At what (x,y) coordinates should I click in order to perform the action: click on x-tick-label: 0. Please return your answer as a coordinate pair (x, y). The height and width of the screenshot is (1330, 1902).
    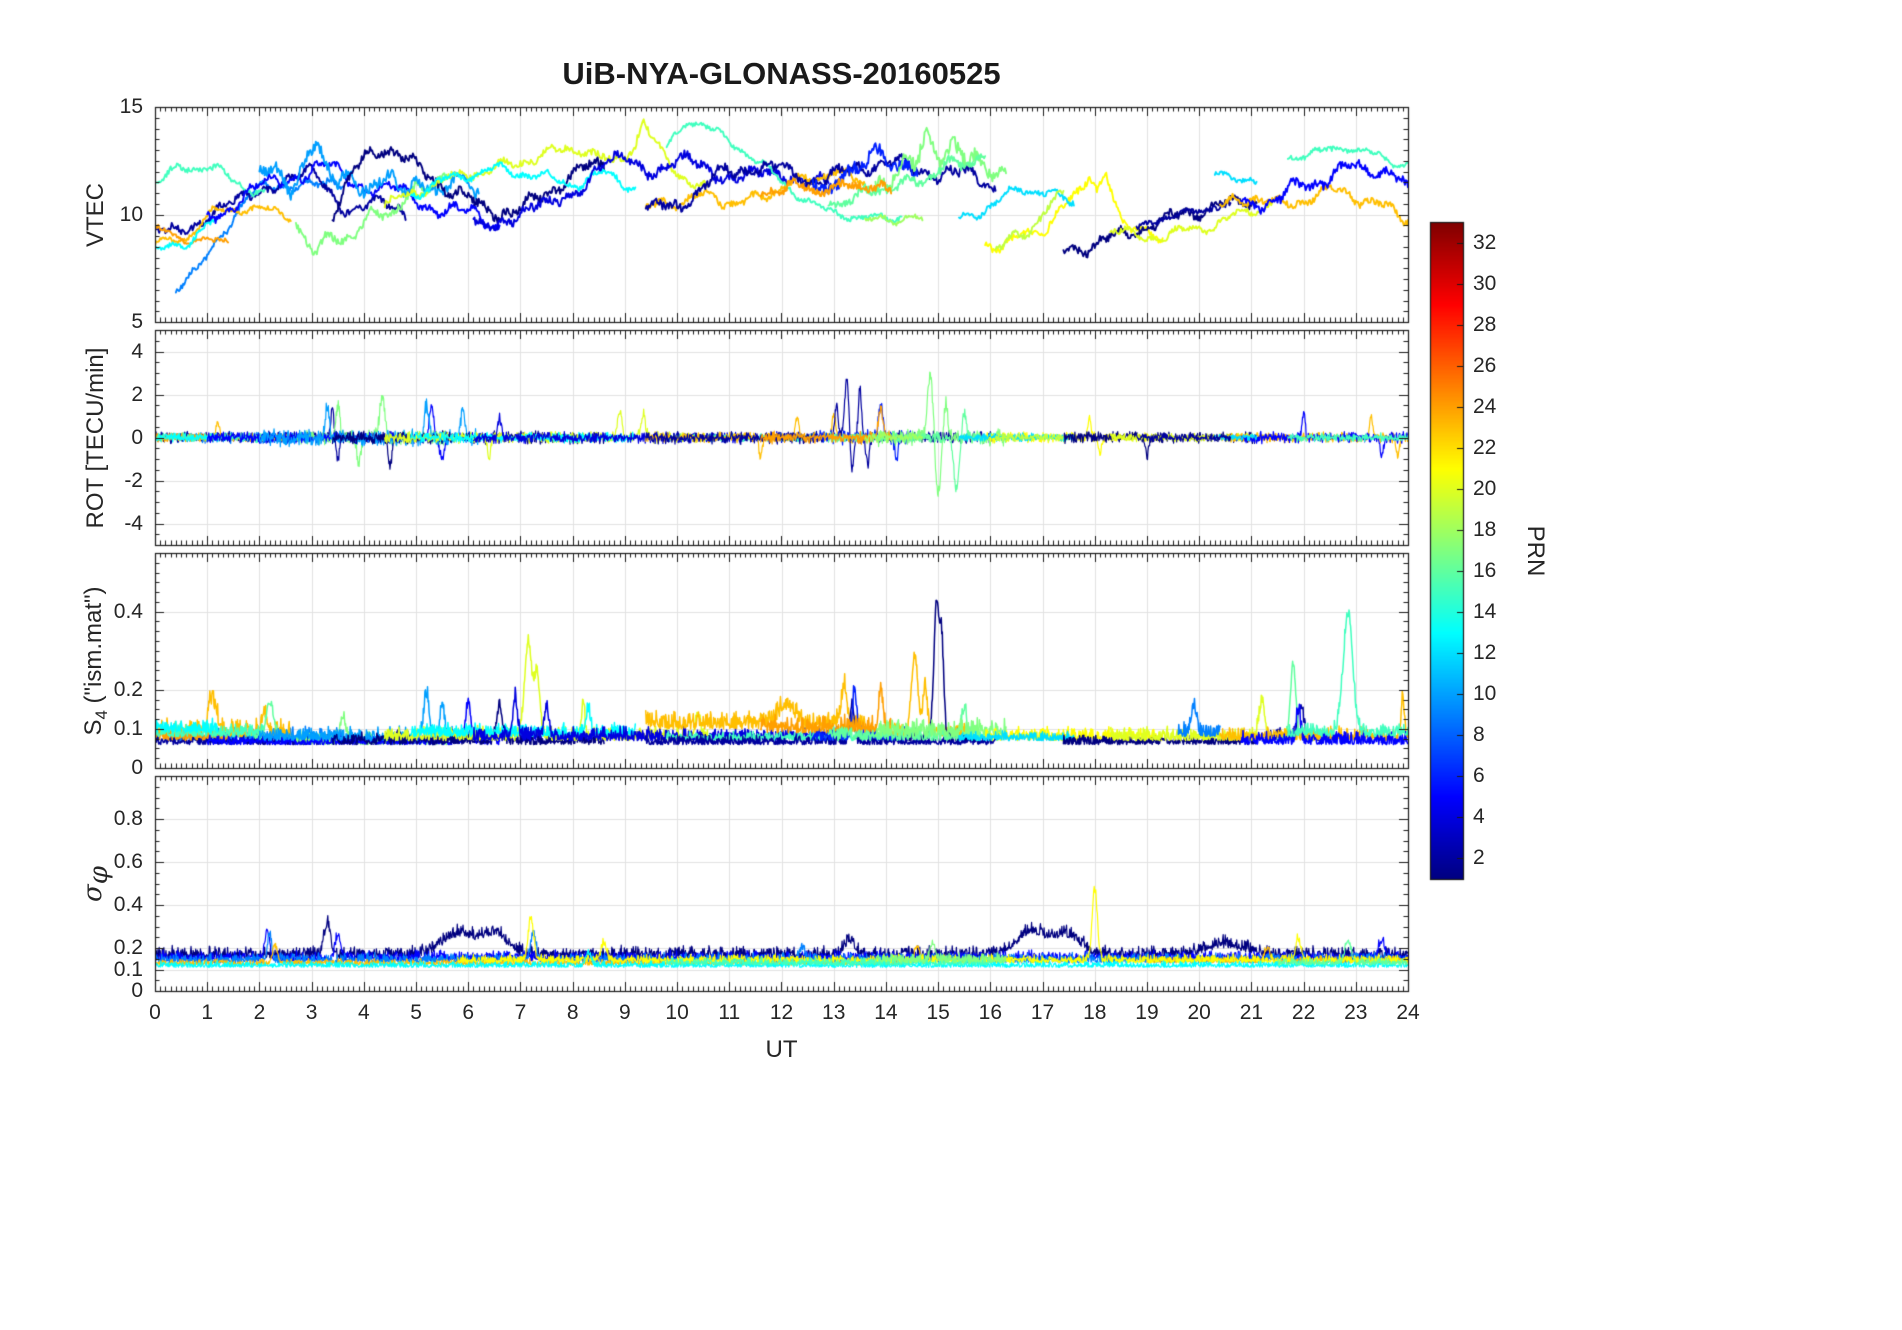
    Looking at the image, I should click on (155, 1012).